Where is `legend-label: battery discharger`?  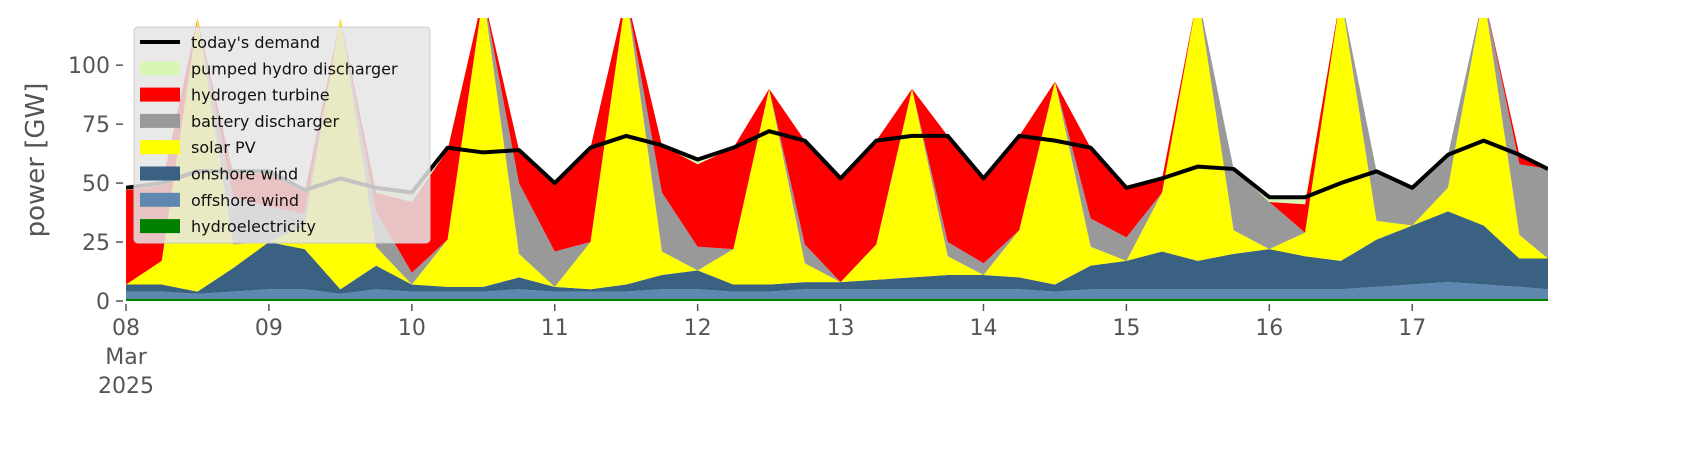
legend-label: battery discharger is located at coordinates (265, 121).